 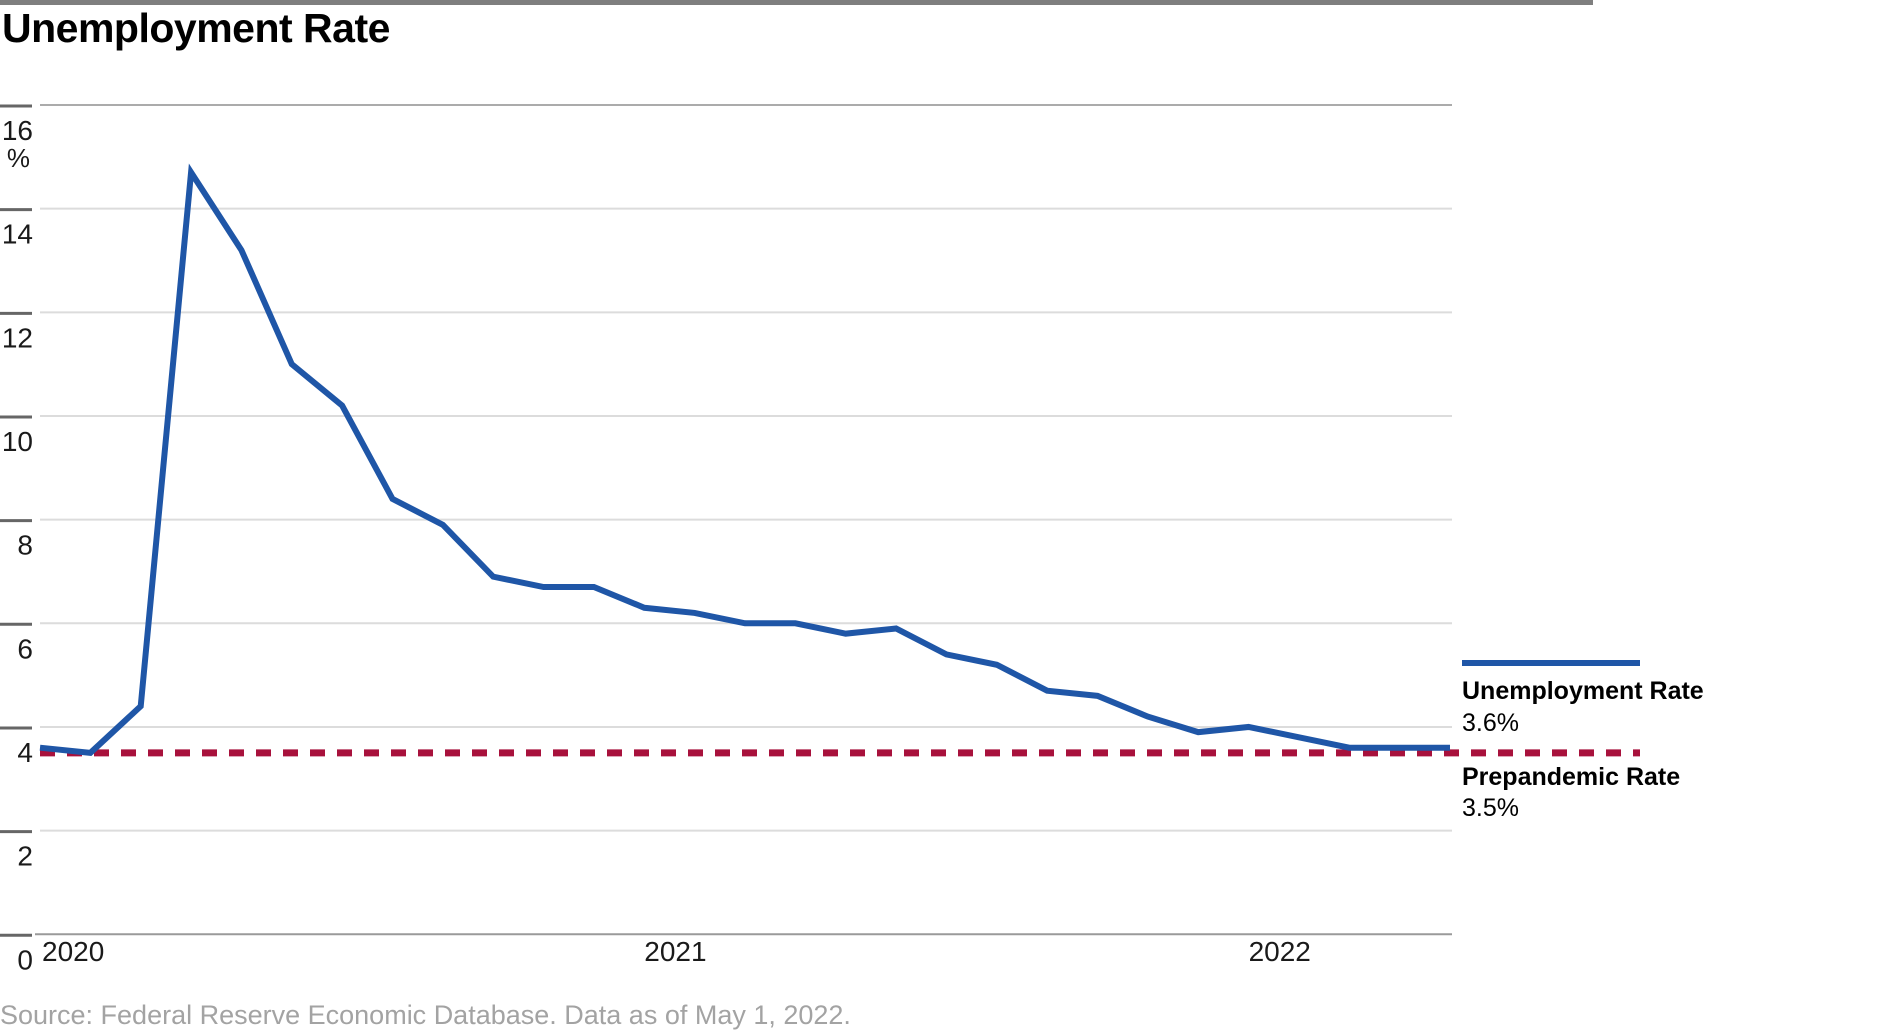 I want to click on y-axis-label: 14, so click(x=17, y=234).